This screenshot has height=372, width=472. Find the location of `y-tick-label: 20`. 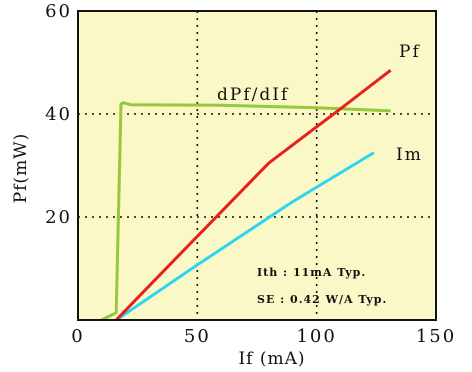

y-tick-label: 20 is located at coordinates (58, 217).